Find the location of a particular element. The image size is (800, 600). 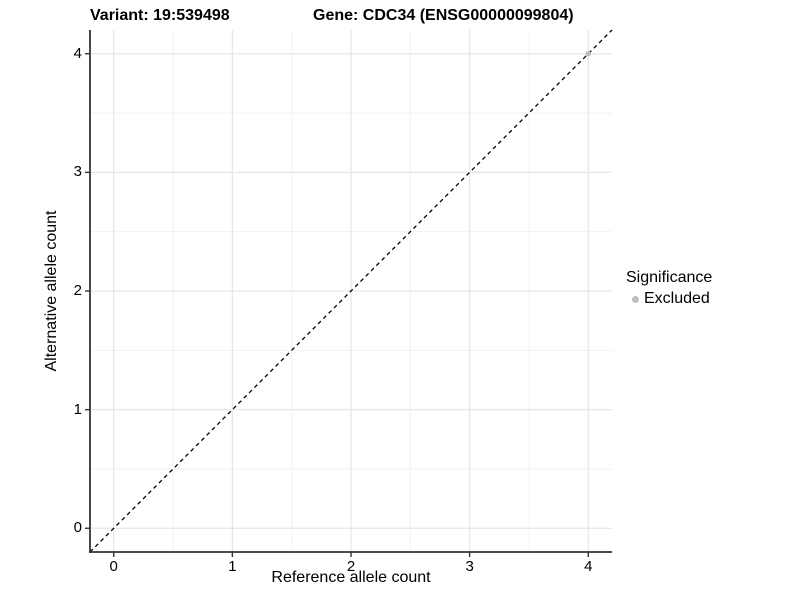

y-tick-label: 2 is located at coordinates (77, 290).